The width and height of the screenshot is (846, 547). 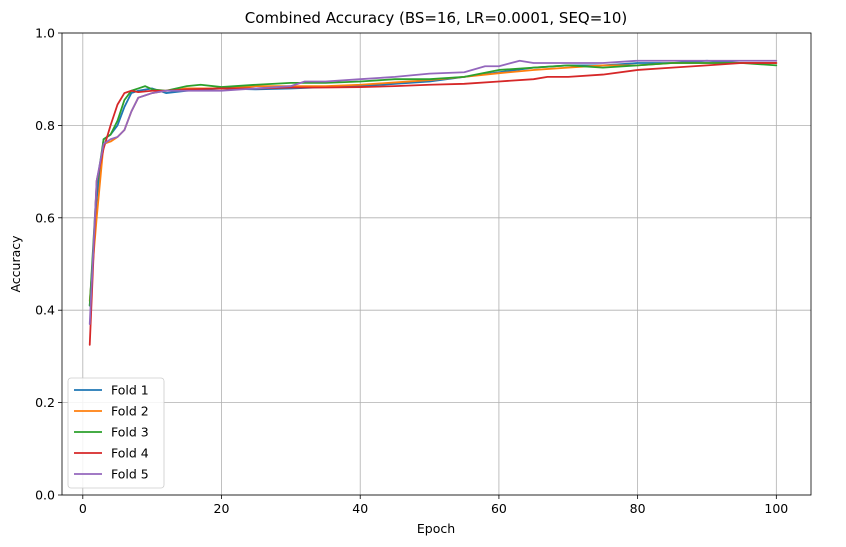 I want to click on x-tick-label: 40, so click(x=360, y=508).